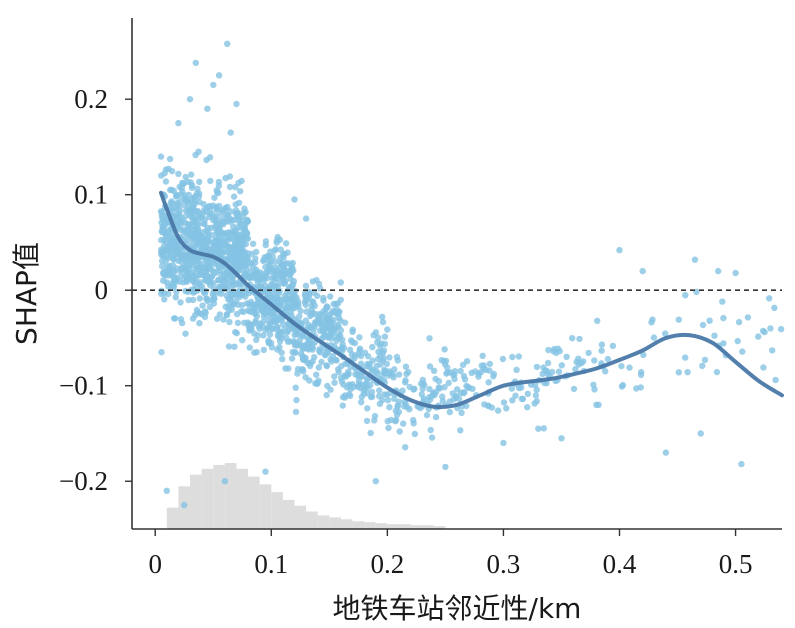  What do you see at coordinates (26, 293) in the screenshot?
I see `y-axis-title: SHAP值` at bounding box center [26, 293].